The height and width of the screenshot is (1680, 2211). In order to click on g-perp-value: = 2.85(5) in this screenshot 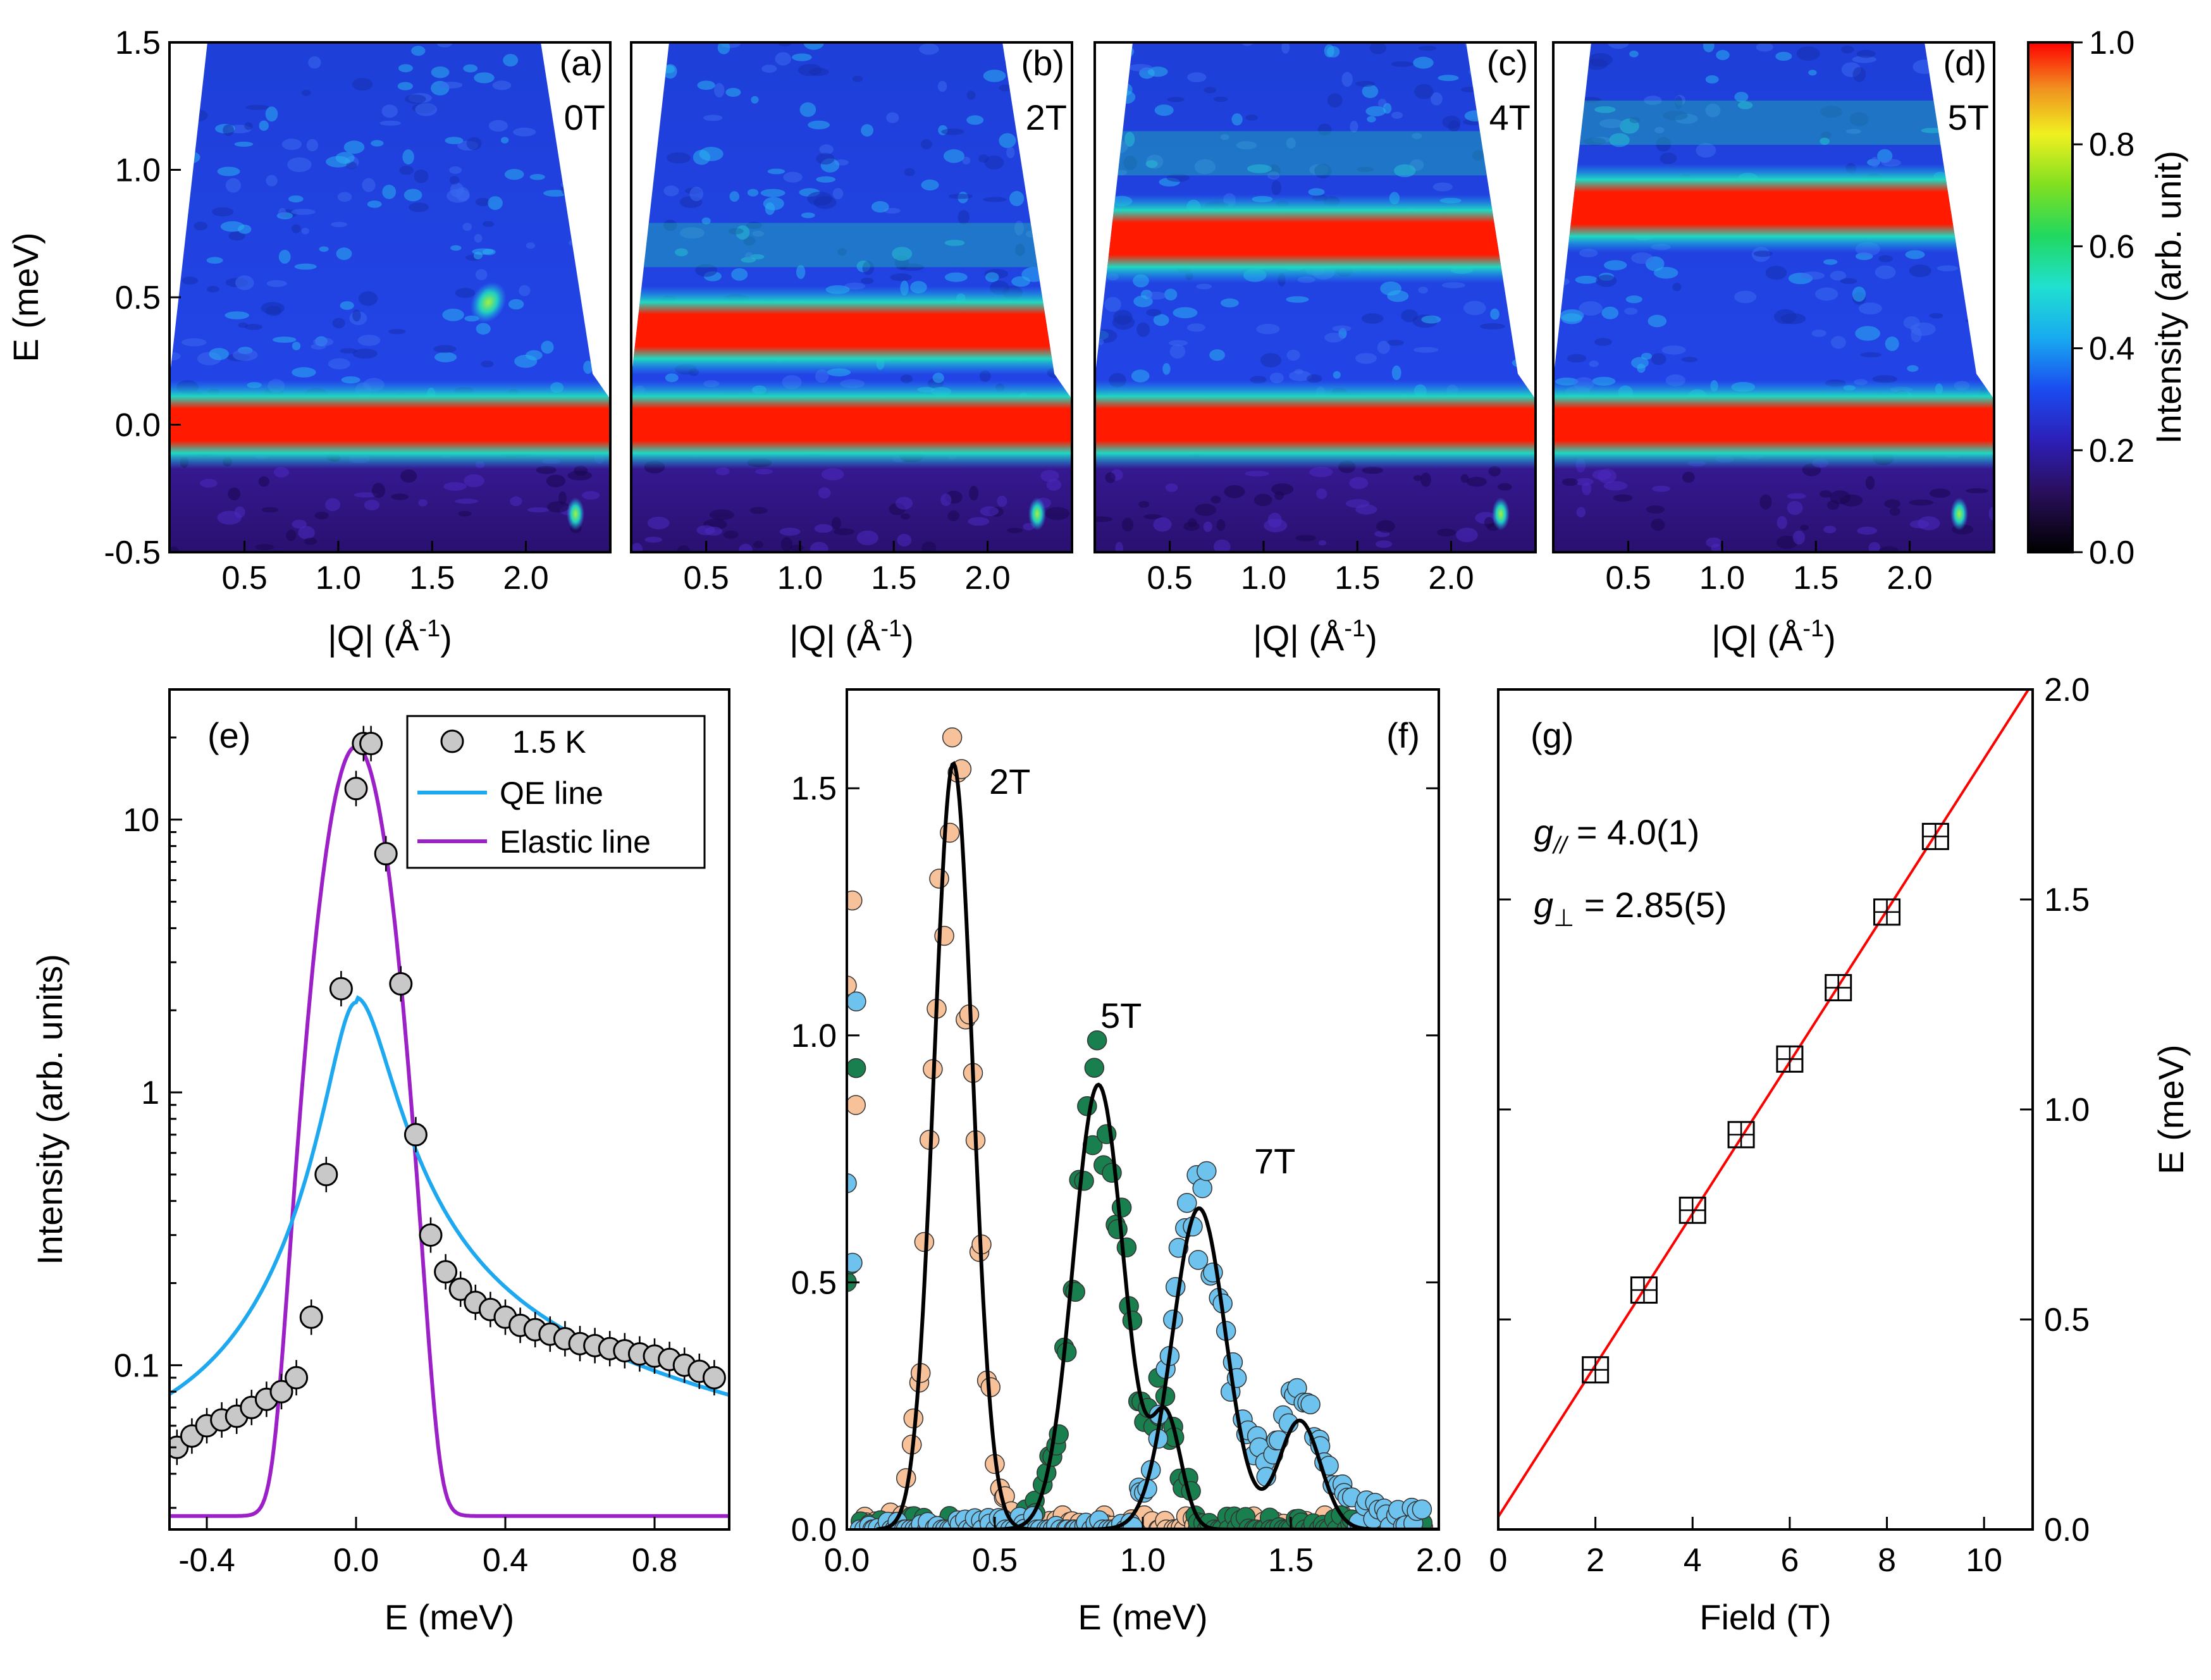, I will do `click(1650, 905)`.